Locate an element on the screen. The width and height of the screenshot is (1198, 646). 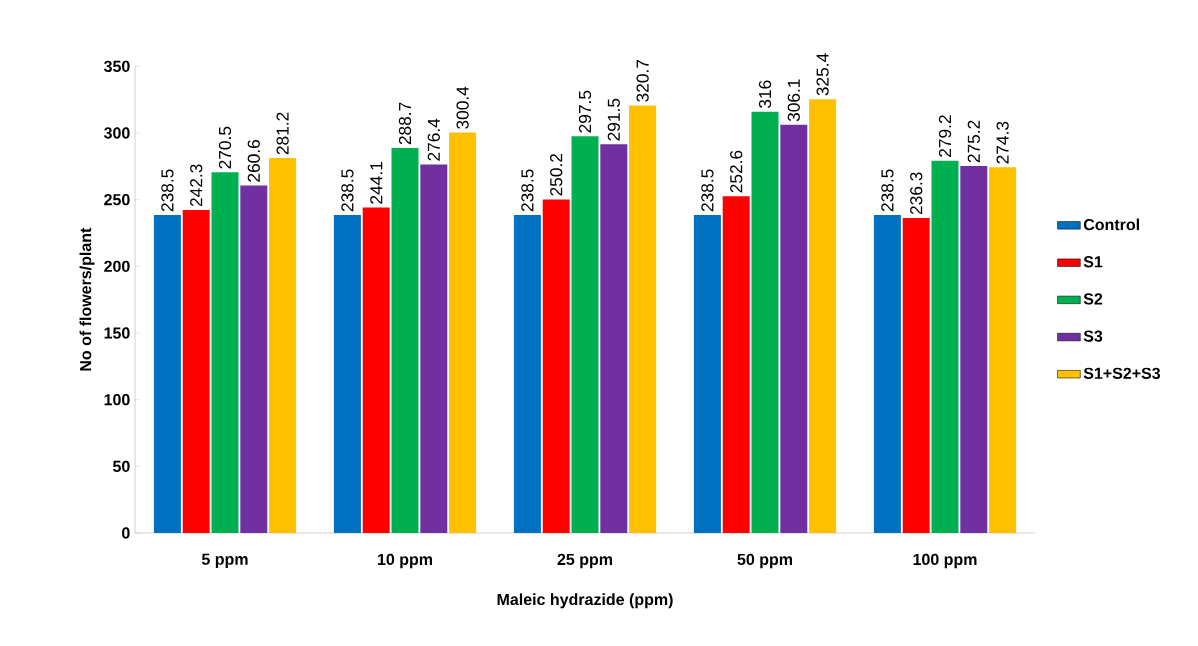
x-tick-label: 25 ppm is located at coordinates (585, 561).